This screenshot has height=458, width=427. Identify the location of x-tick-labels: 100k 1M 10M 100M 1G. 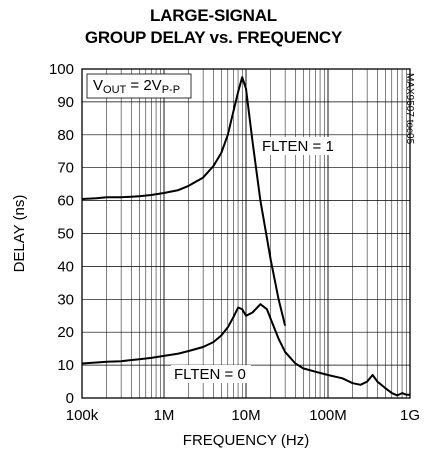
(243, 415).